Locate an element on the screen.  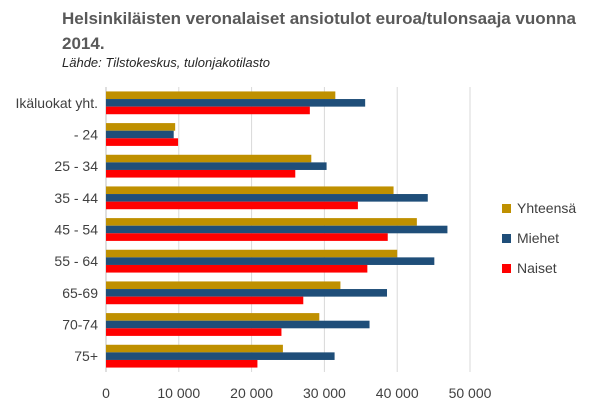
category-label: 45 - 54 is located at coordinates (76, 230).